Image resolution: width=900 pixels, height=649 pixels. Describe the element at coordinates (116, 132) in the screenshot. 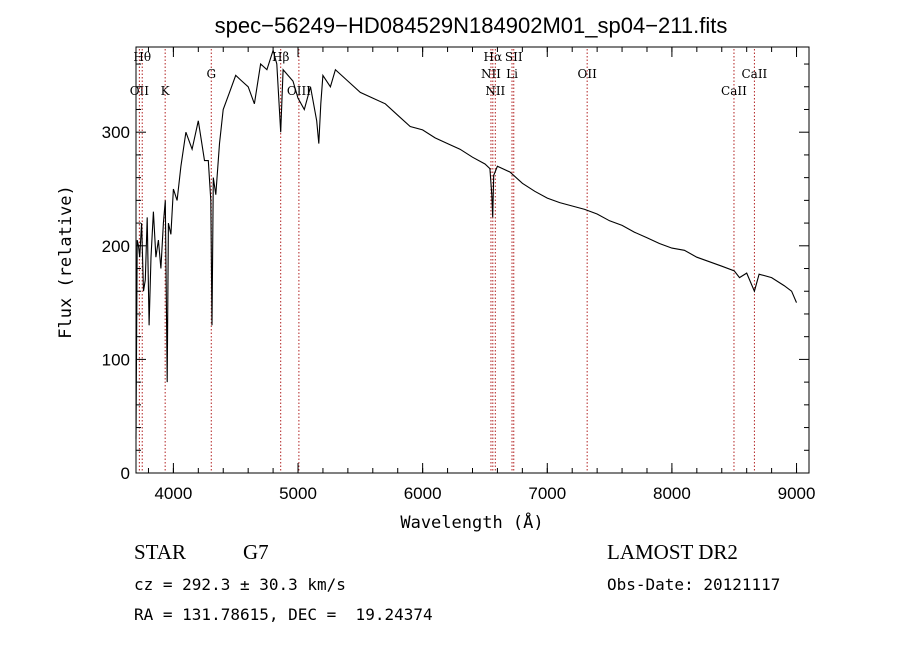

I see `y-tick-label: 300` at that location.